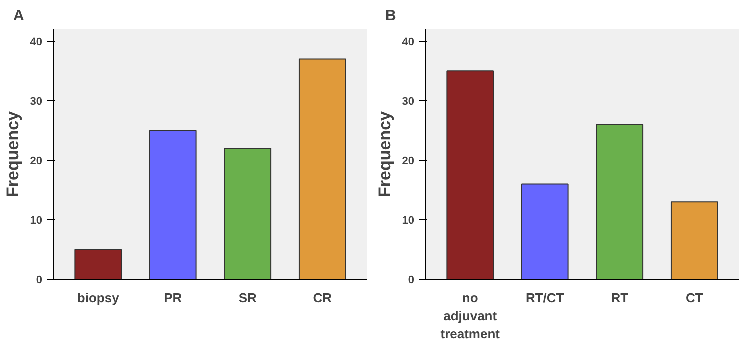 This screenshot has height=346, width=750. Describe the element at coordinates (173, 298) in the screenshot. I see `x-tick-label: PR` at that location.